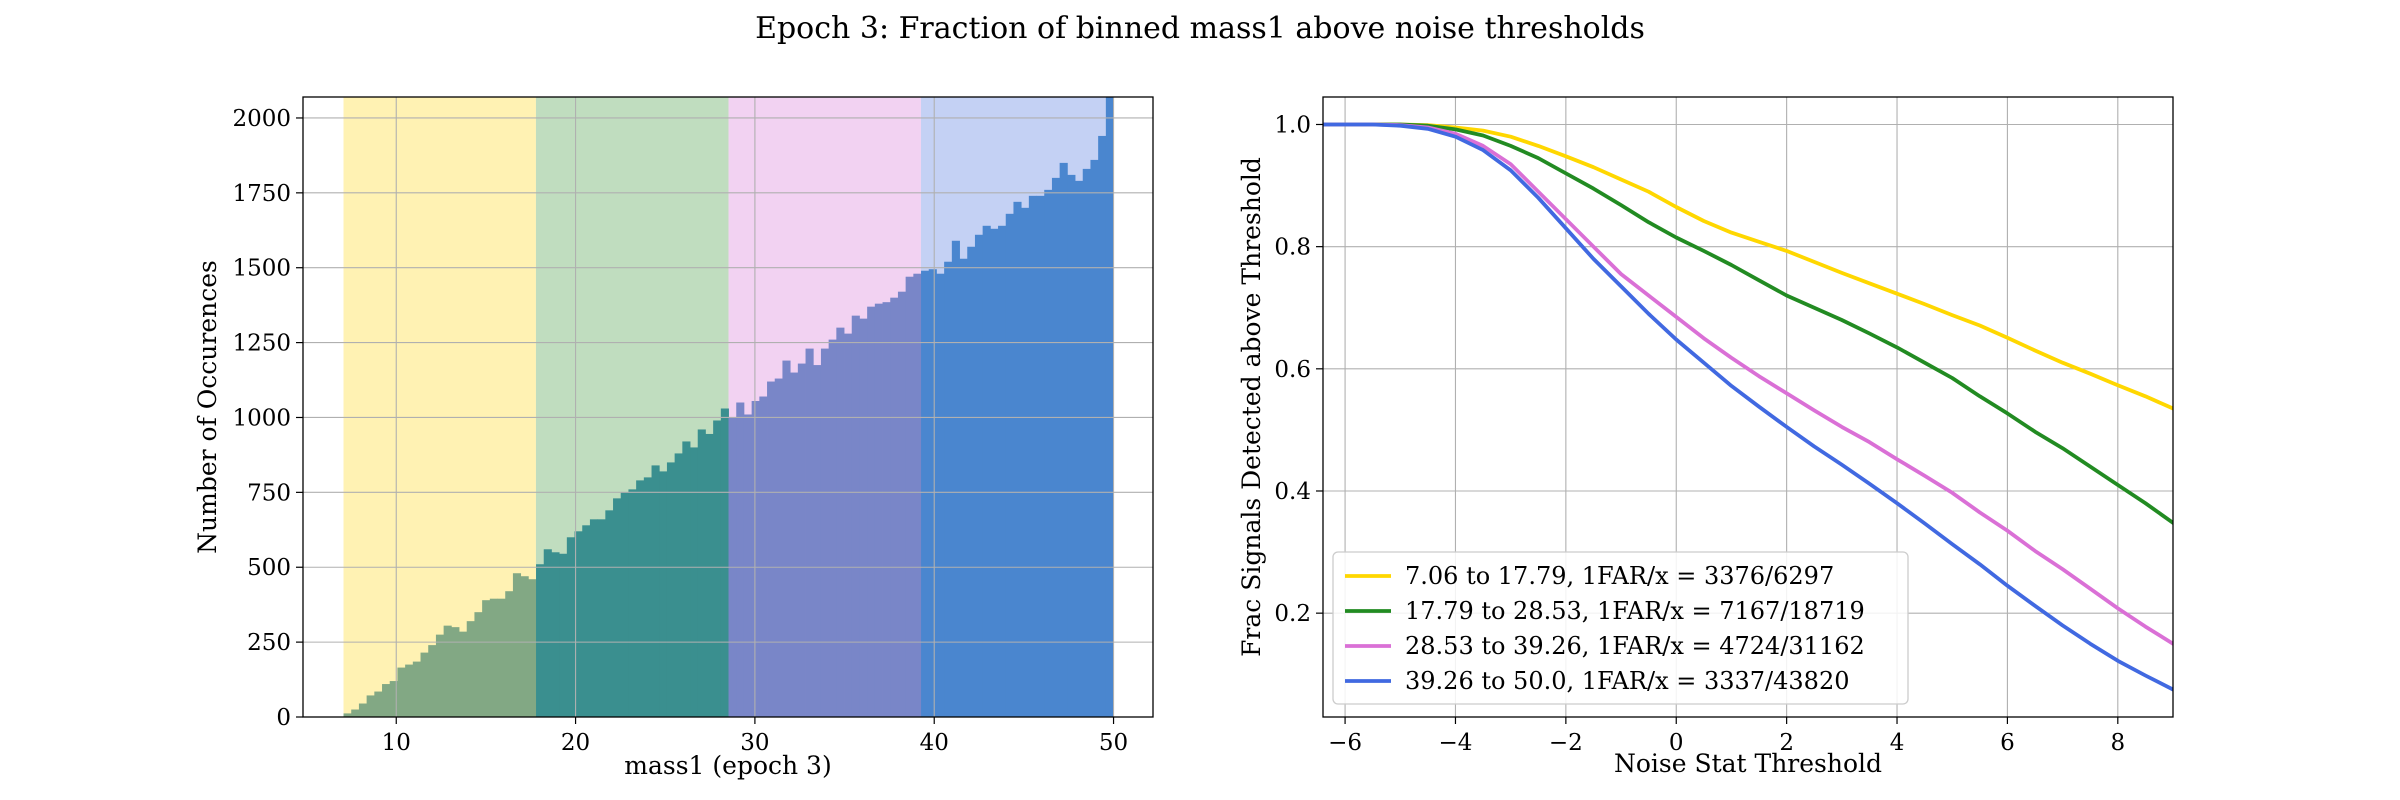  I want to click on histogram-y-tick-label: 2000, so click(261, 119).